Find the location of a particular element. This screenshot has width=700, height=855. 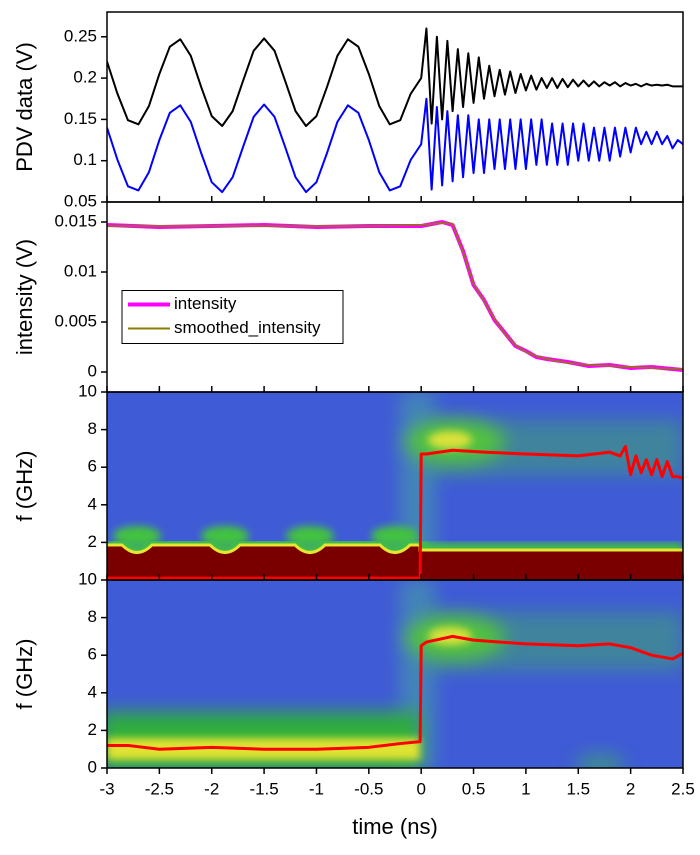

legend-box is located at coordinates (232, 317).